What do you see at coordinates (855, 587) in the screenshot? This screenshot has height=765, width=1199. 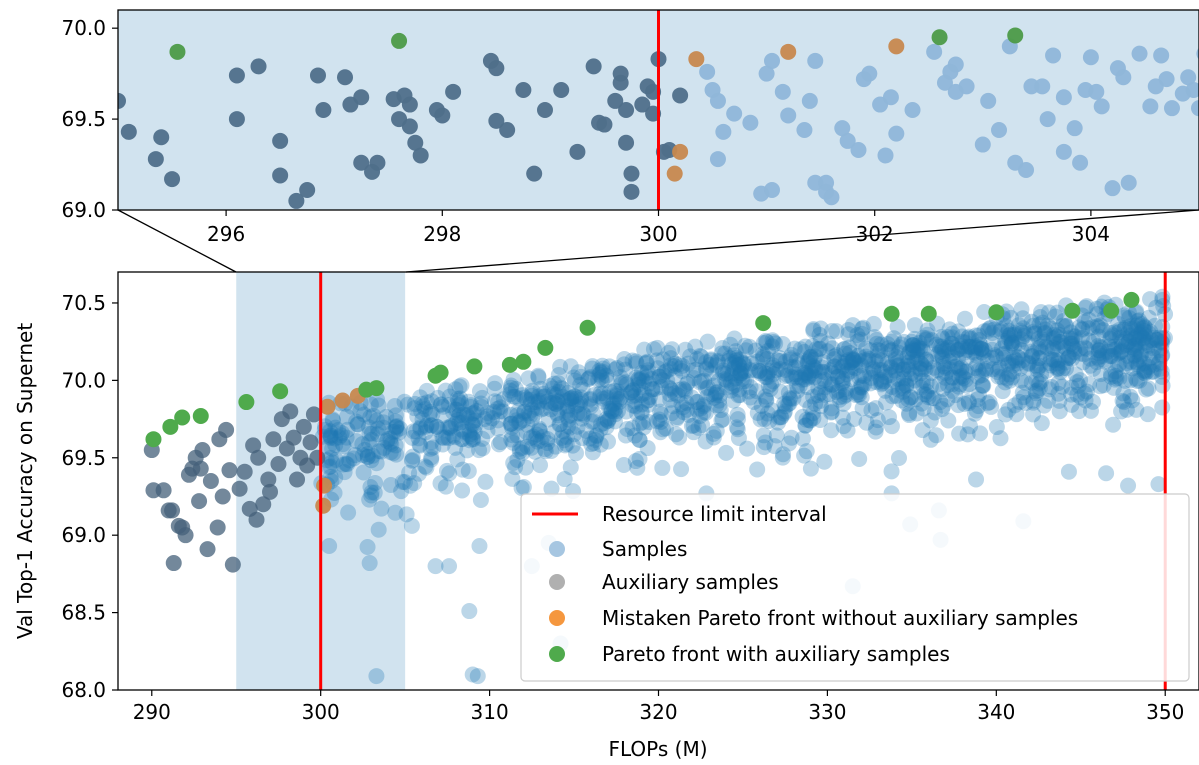 I see `legend-box` at bounding box center [855, 587].